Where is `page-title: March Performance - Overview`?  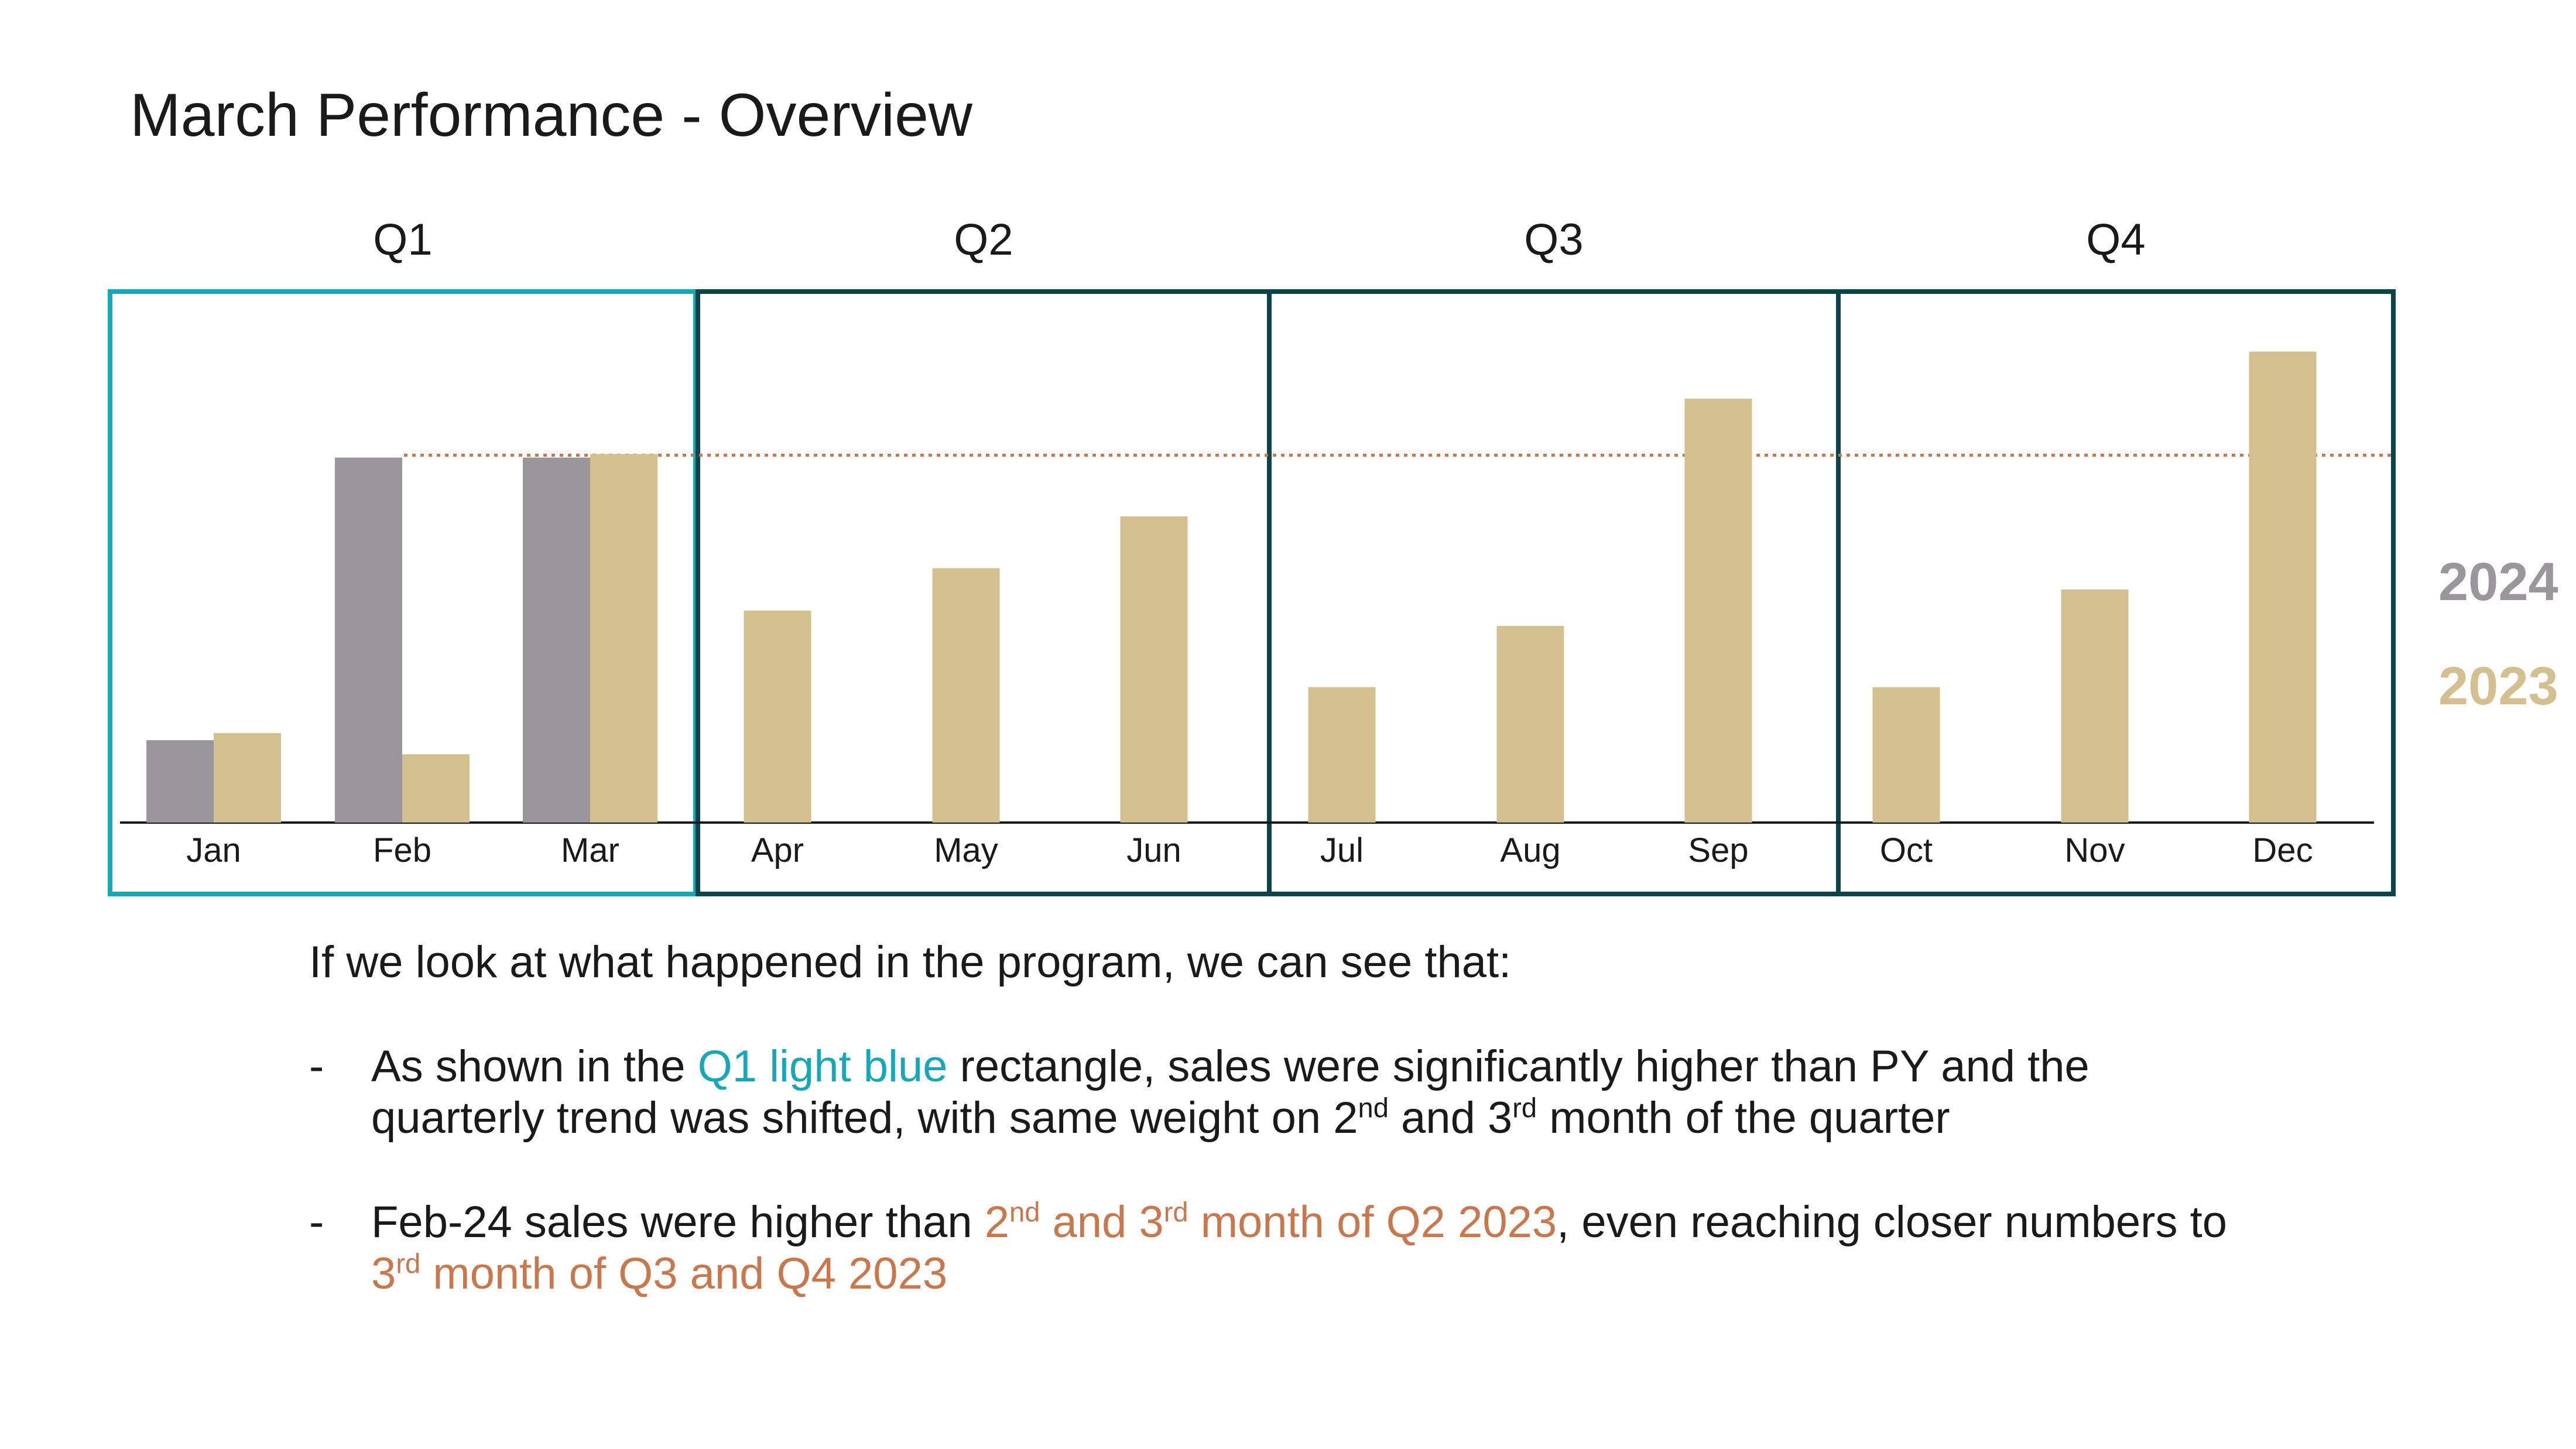
page-title: March Performance - Overview is located at coordinates (551, 115).